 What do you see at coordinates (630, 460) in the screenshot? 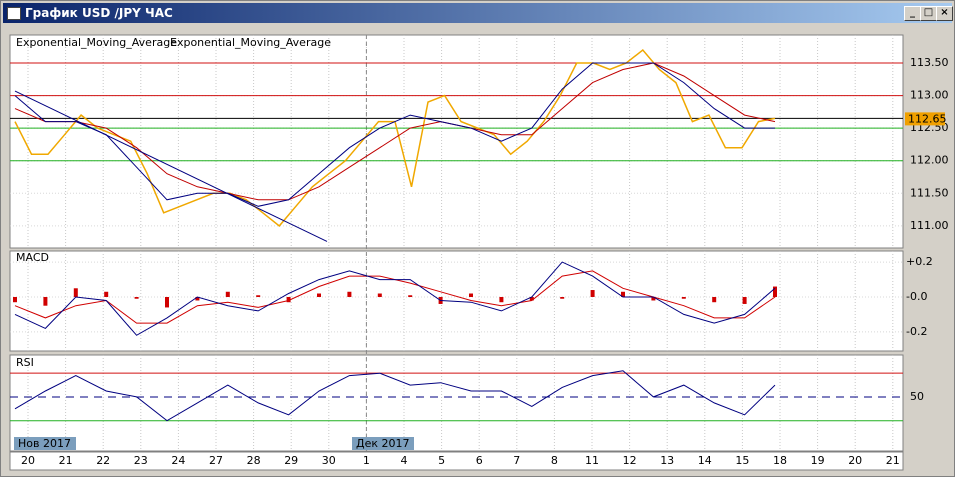
I see `x-tick-label: 12` at bounding box center [630, 460].